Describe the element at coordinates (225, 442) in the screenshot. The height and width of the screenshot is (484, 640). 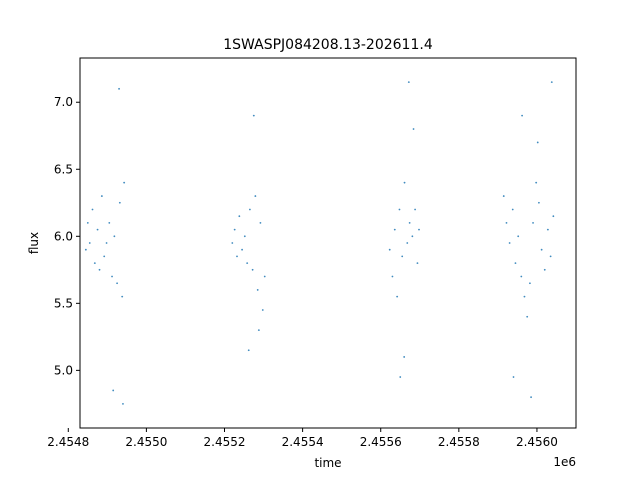
I see `x-tick-label: 2.4552` at that location.